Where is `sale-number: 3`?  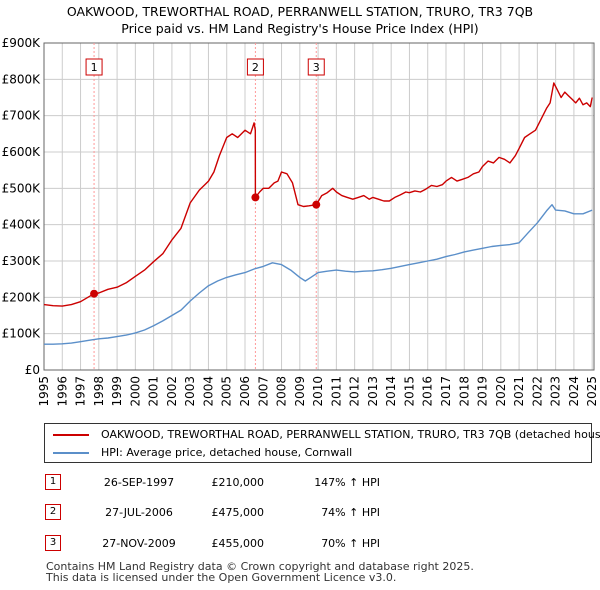
sale-number: 3 is located at coordinates (53, 543).